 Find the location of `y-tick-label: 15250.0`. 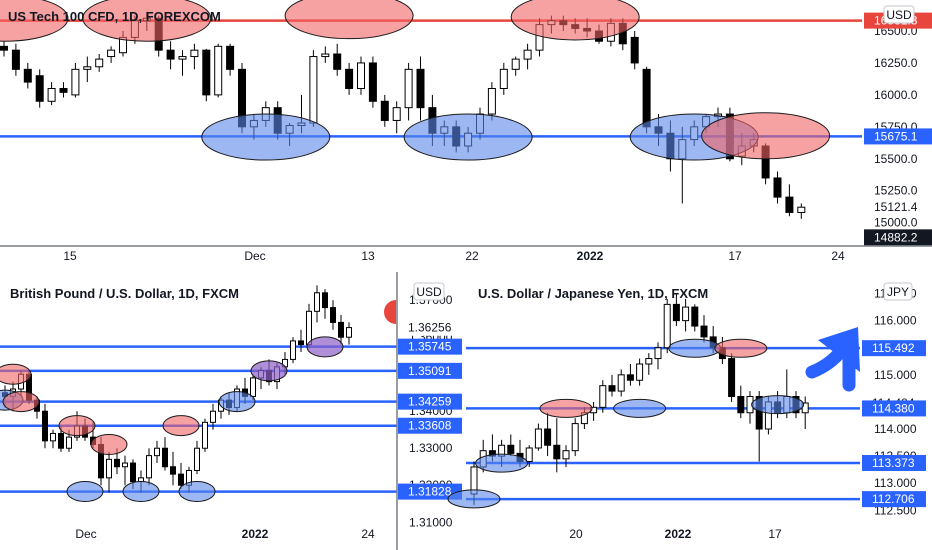

y-tick-label: 15250.0 is located at coordinates (896, 191).